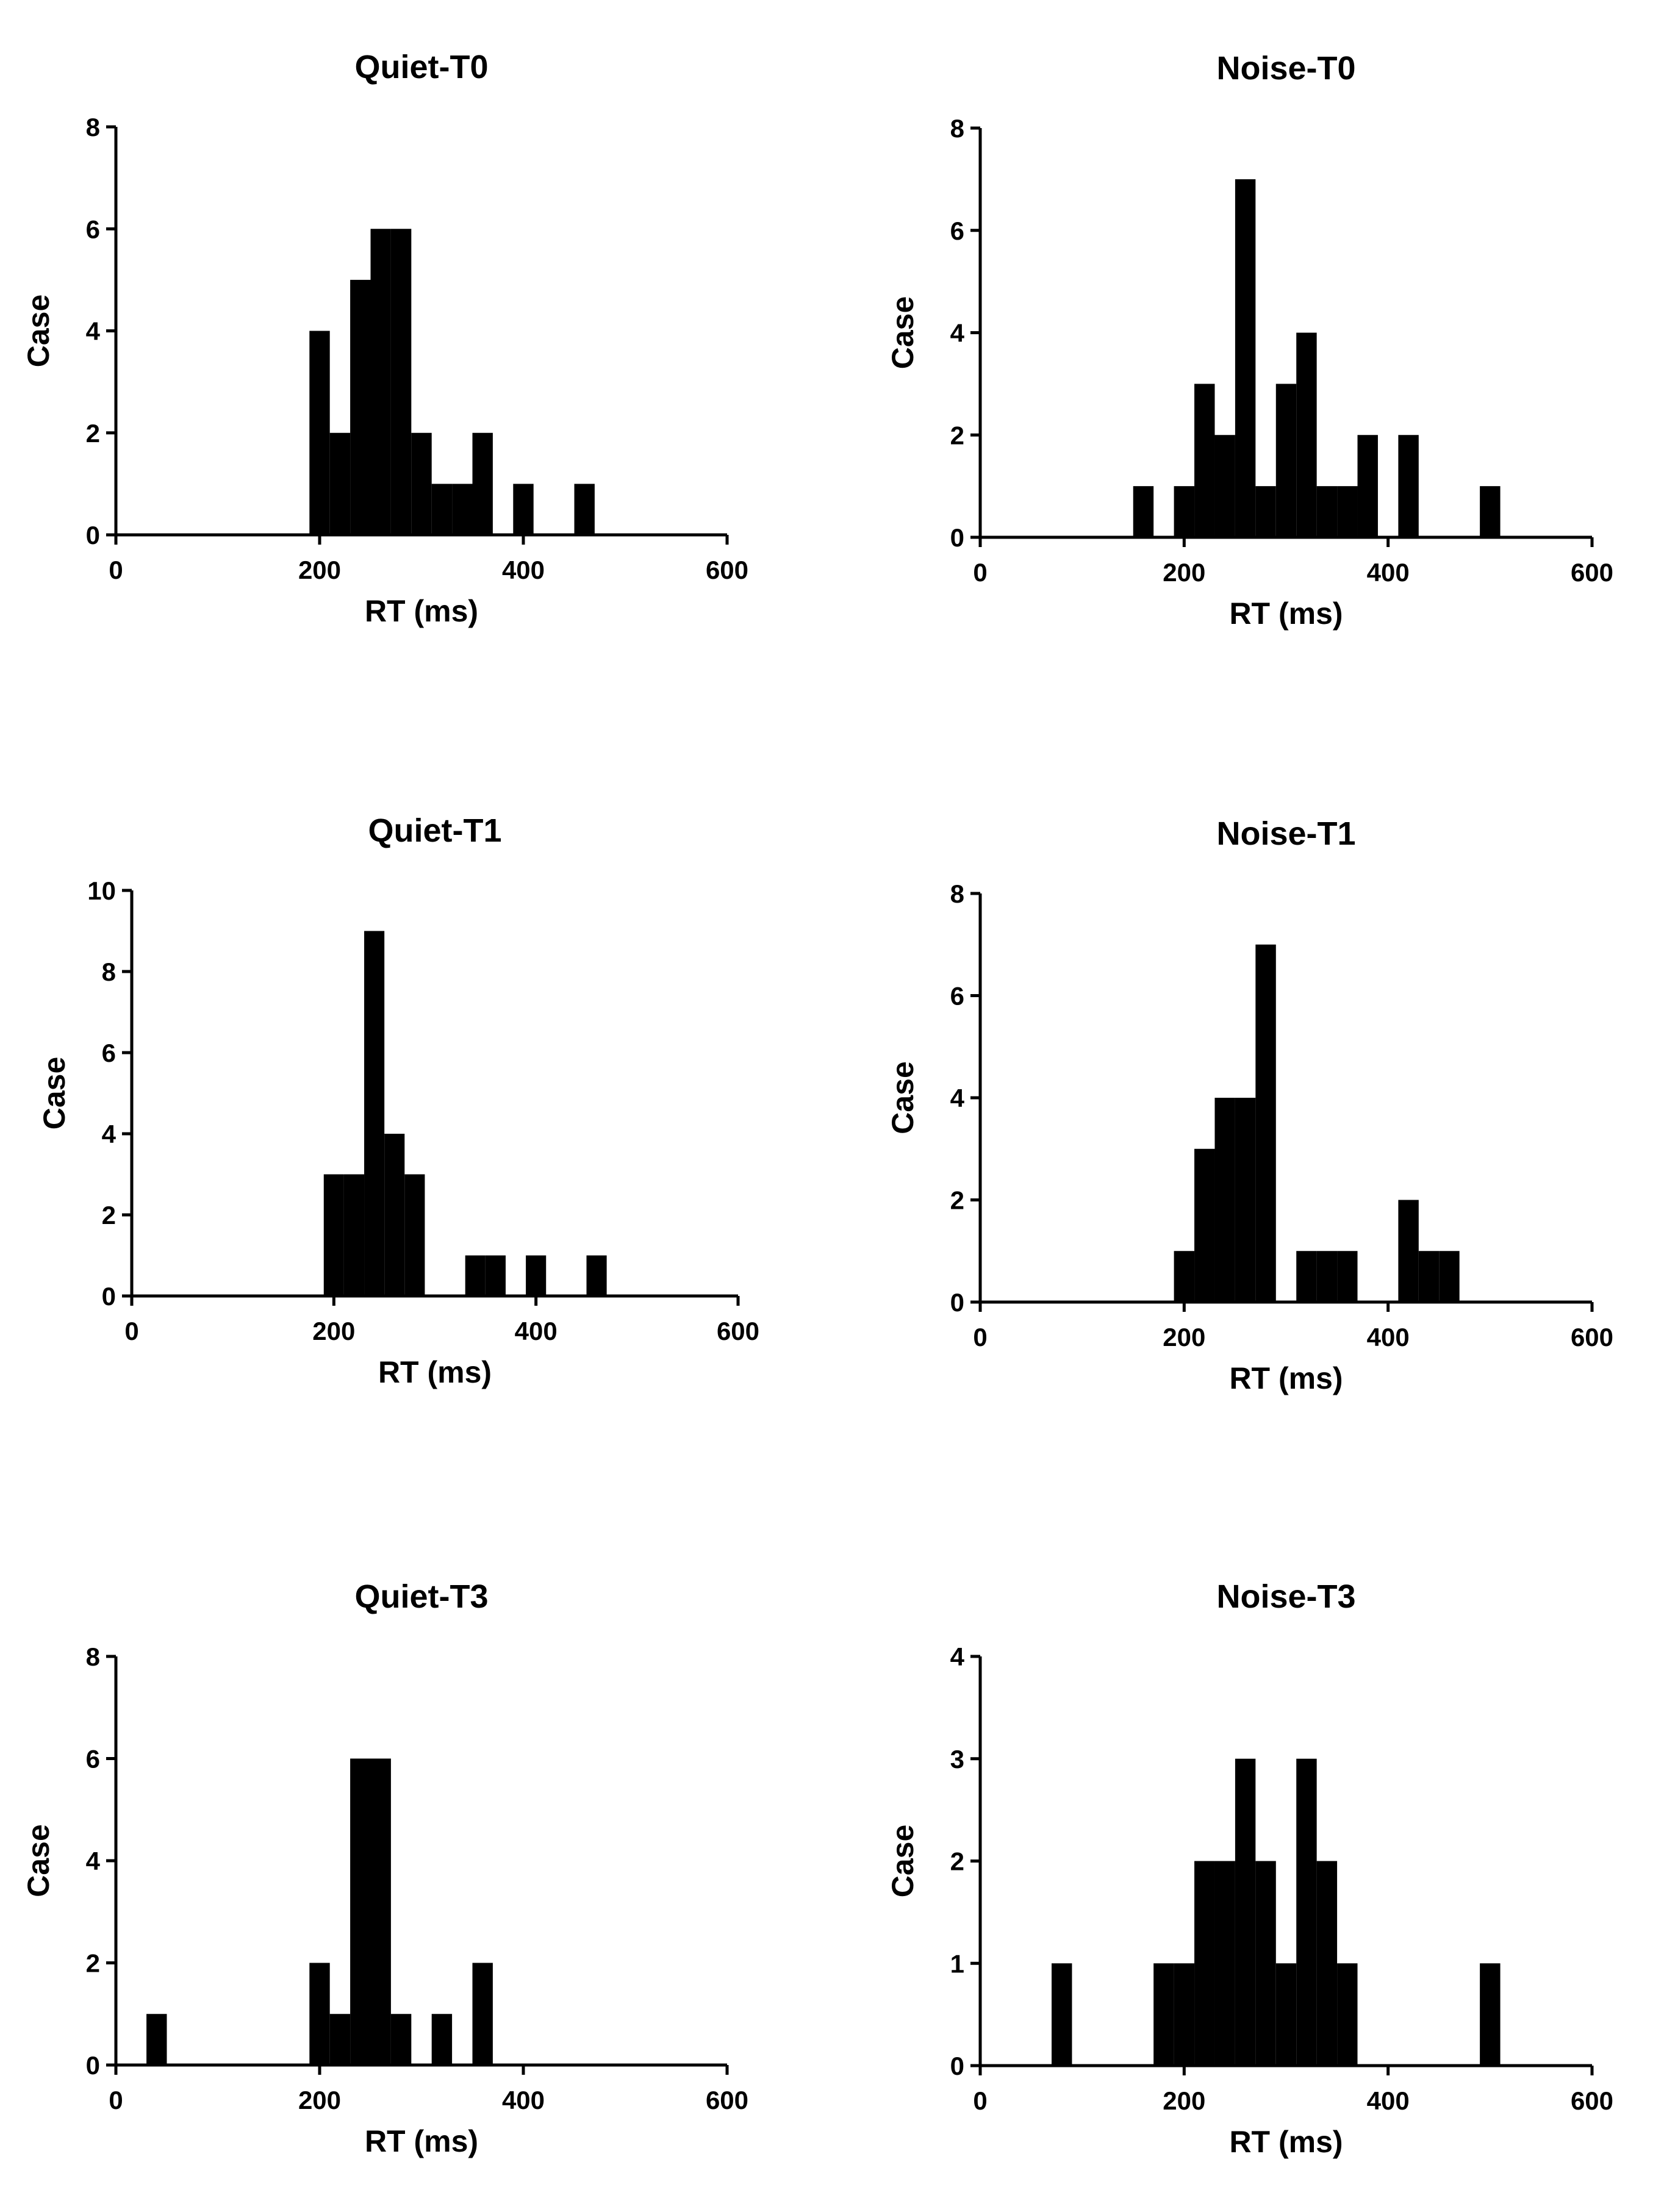  Describe the element at coordinates (421, 1596) in the screenshot. I see `chart-title: Quiet-T3` at that location.